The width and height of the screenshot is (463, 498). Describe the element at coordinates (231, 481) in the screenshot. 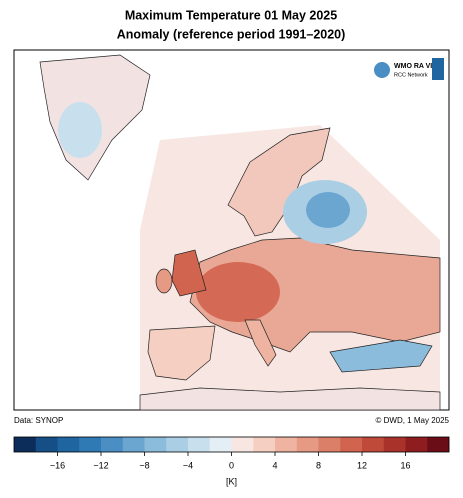

I see `unit-label: [K]` at that location.